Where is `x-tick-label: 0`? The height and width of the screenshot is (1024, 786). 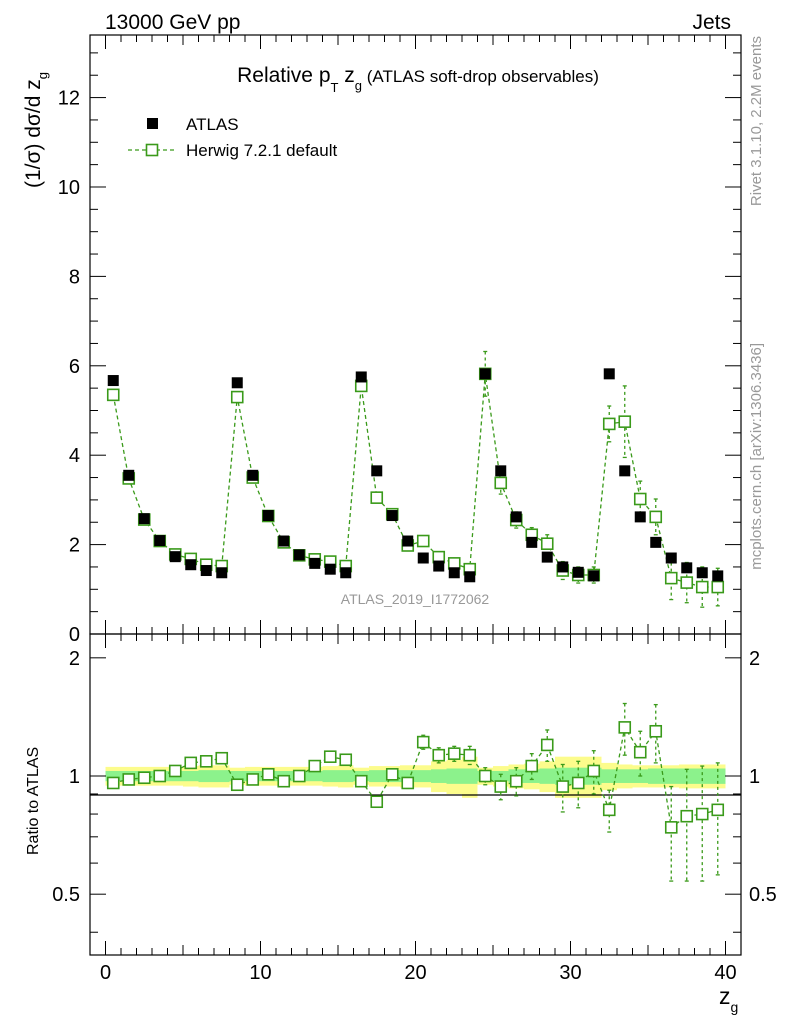
x-tick-label: 0 is located at coordinates (105, 973).